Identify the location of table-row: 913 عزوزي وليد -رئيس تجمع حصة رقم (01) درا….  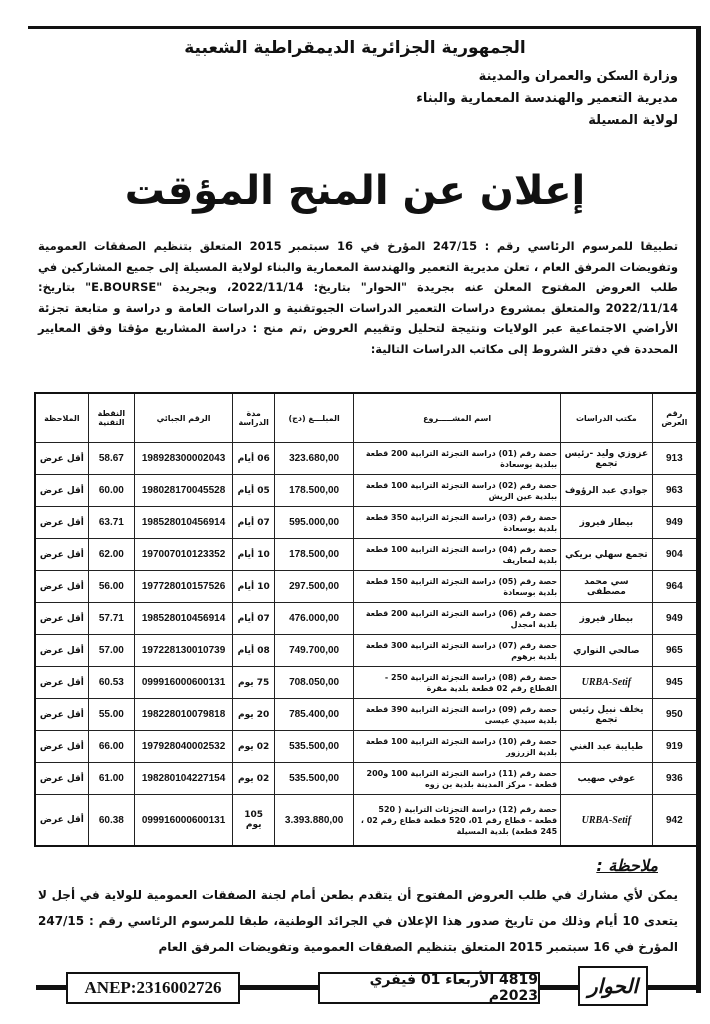
(366, 458).